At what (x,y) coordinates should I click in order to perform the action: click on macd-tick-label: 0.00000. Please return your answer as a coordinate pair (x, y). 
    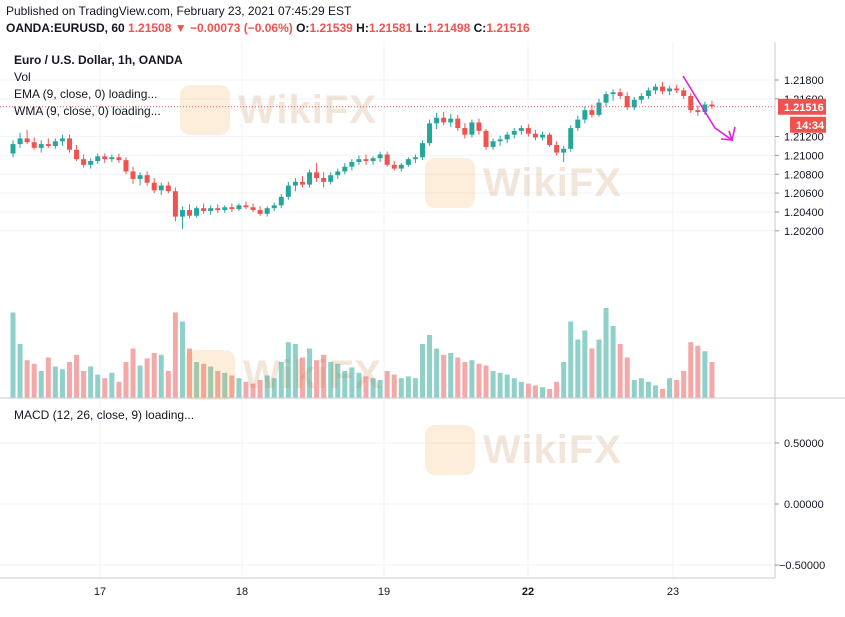
    Looking at the image, I should click on (804, 505).